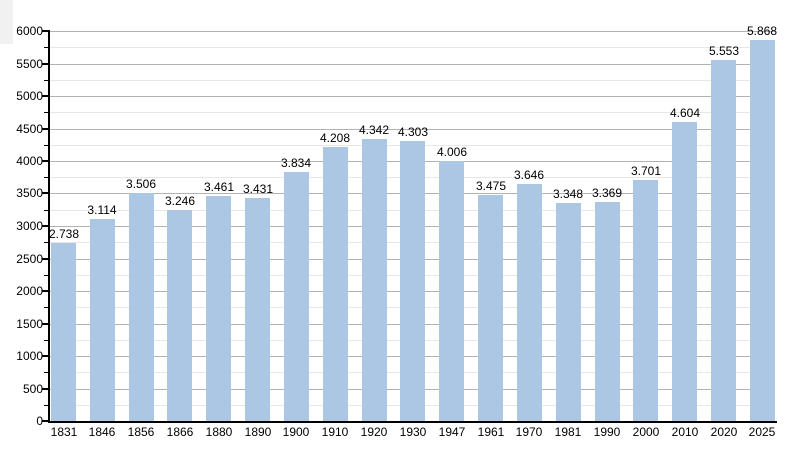  What do you see at coordinates (490, 308) in the screenshot?
I see `bar-1961` at bounding box center [490, 308].